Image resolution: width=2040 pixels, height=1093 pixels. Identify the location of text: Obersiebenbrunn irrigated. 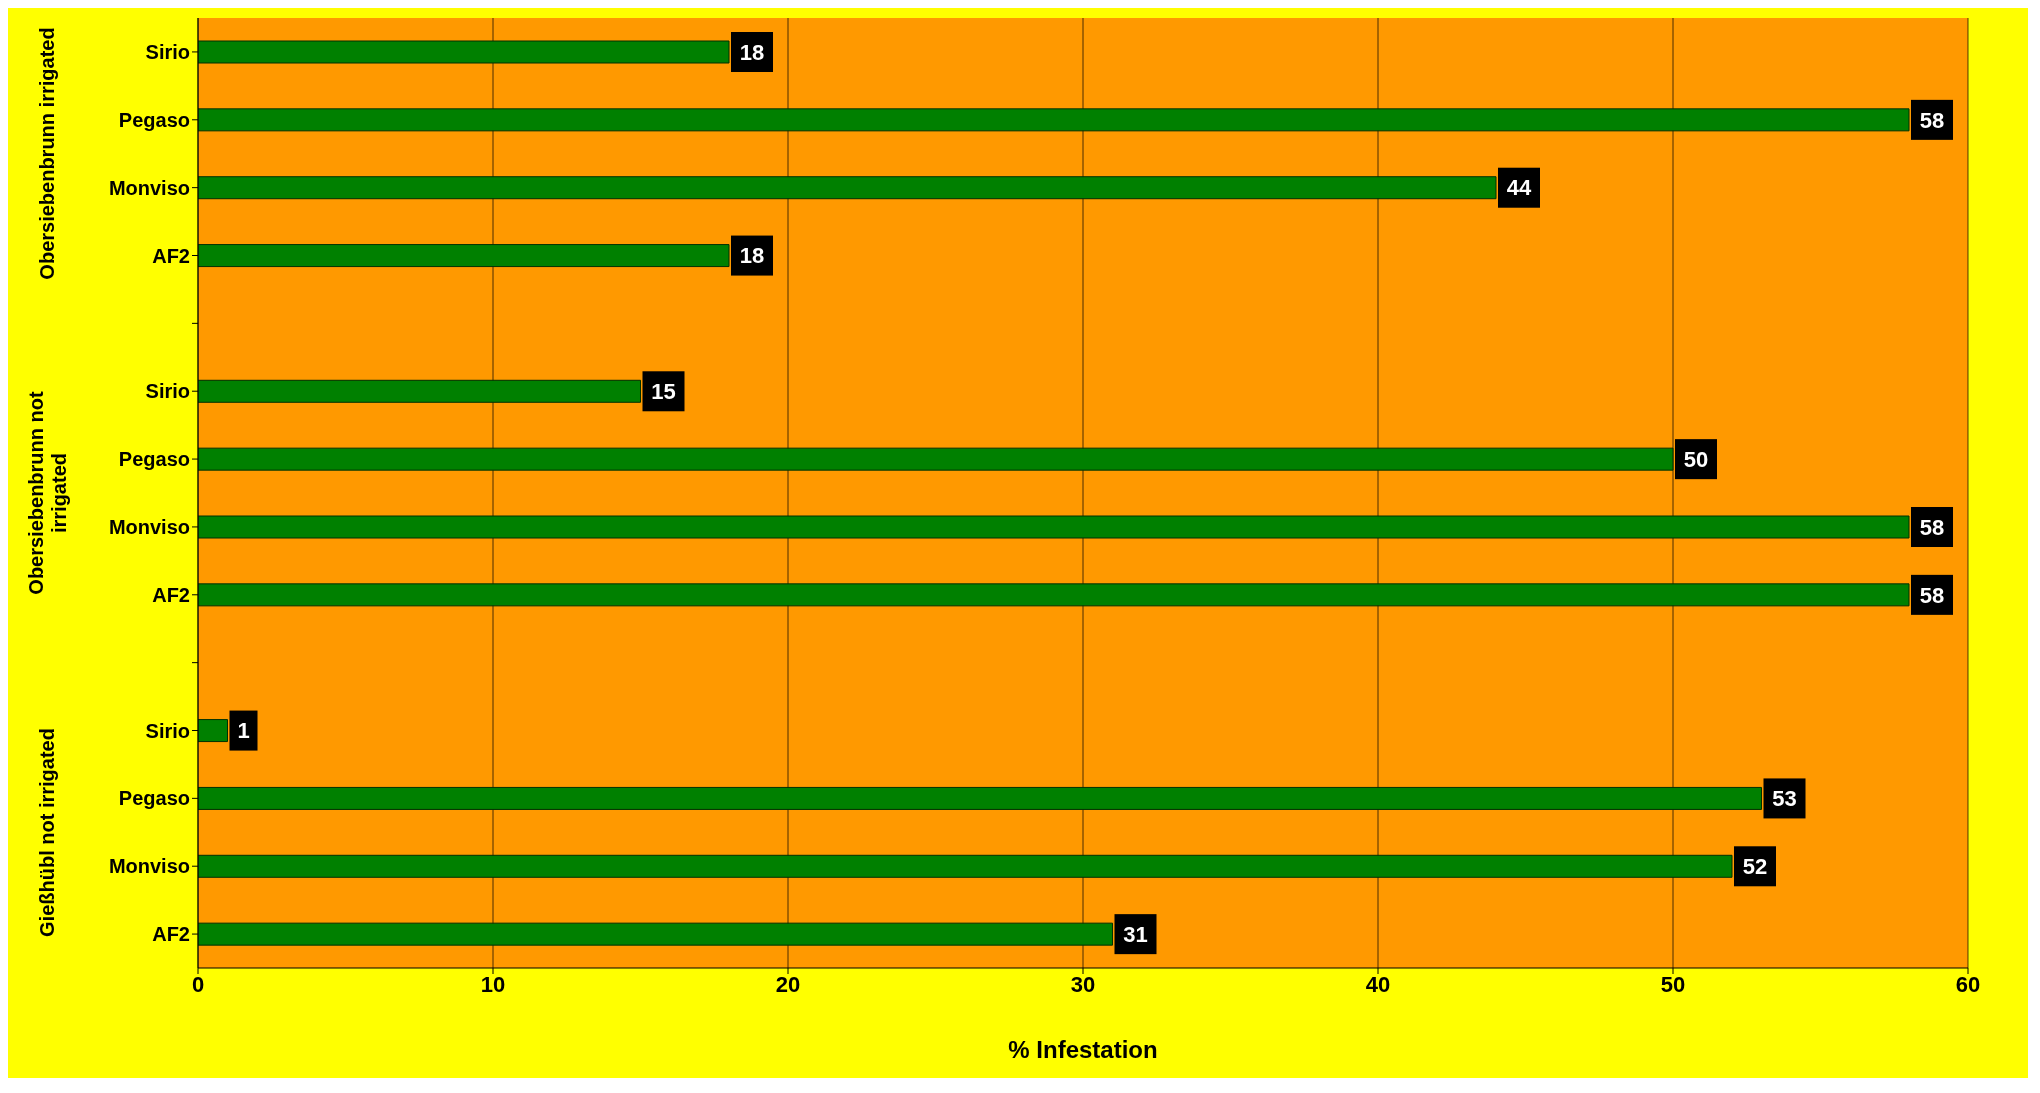
(48, 154).